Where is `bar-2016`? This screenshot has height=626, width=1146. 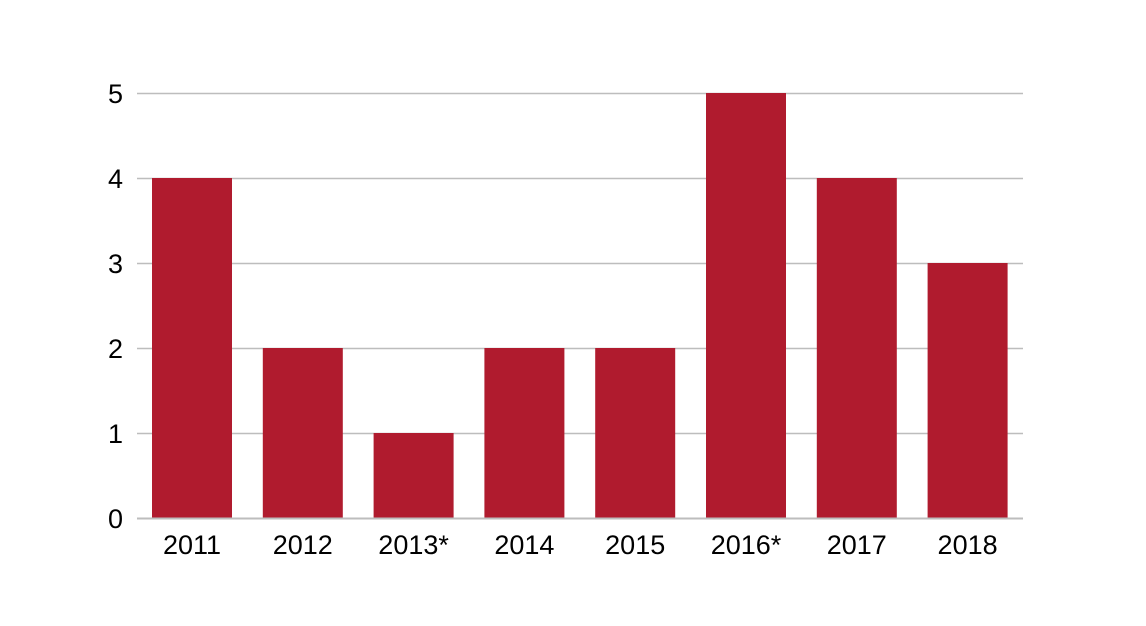
bar-2016 is located at coordinates (746, 305).